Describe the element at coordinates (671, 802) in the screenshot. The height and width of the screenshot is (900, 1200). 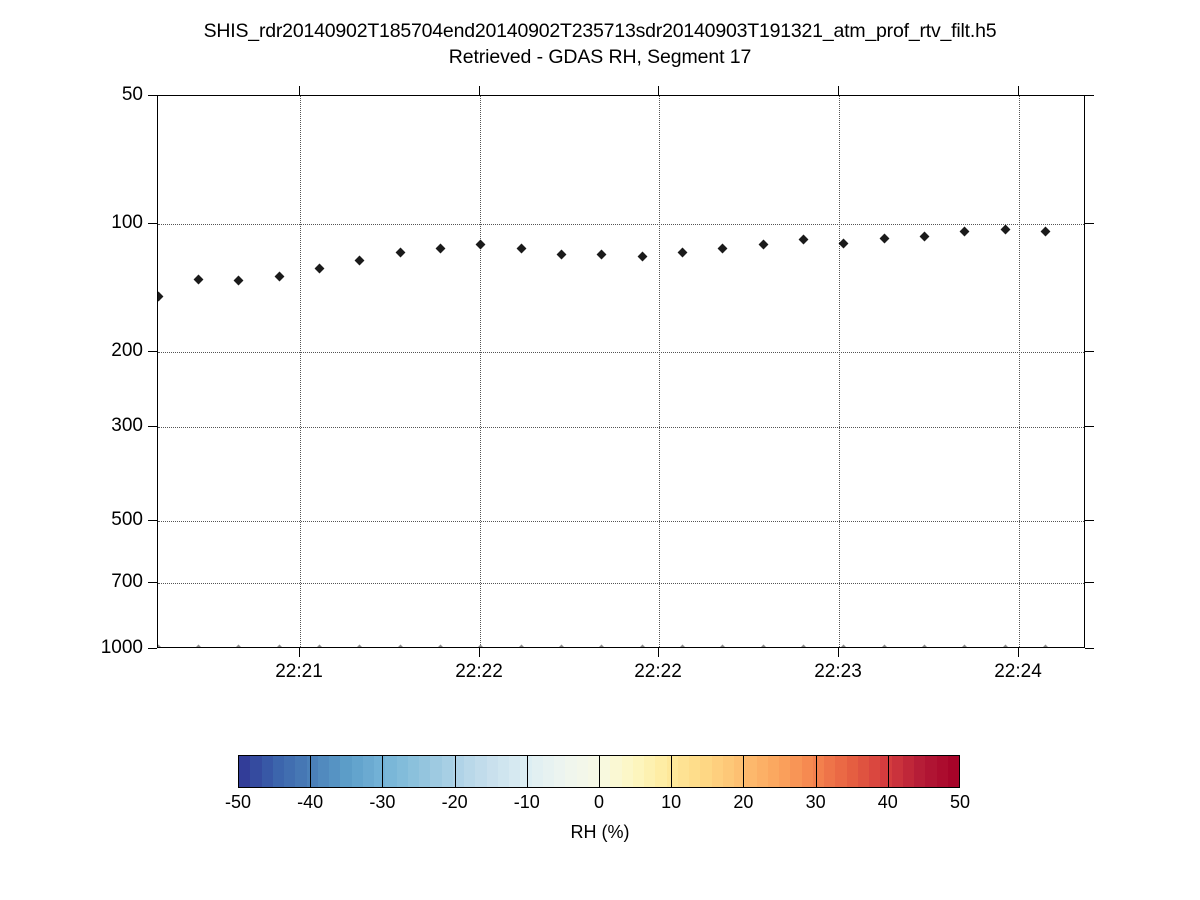
I see `colorbar-tick-label: 10` at that location.